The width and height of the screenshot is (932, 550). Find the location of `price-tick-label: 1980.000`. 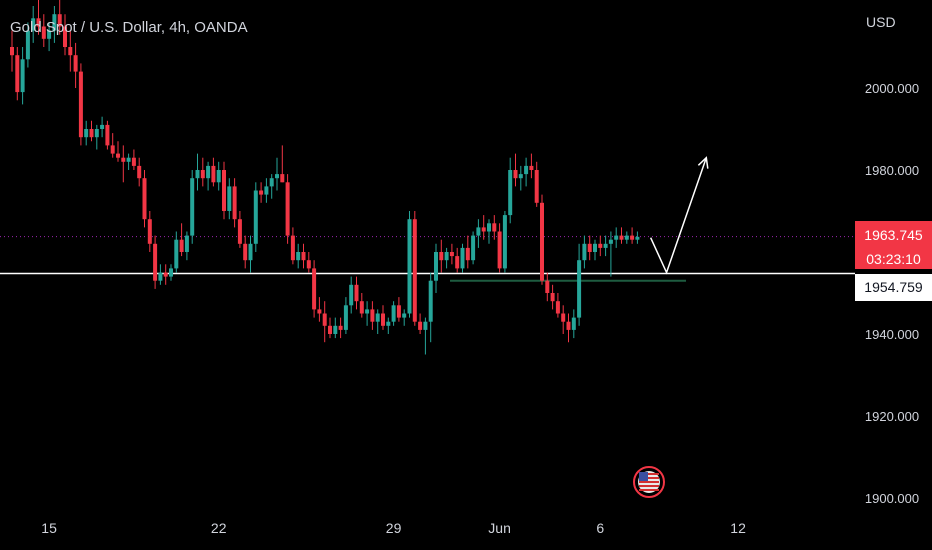

price-tick-label: 1980.000 is located at coordinates (892, 170).